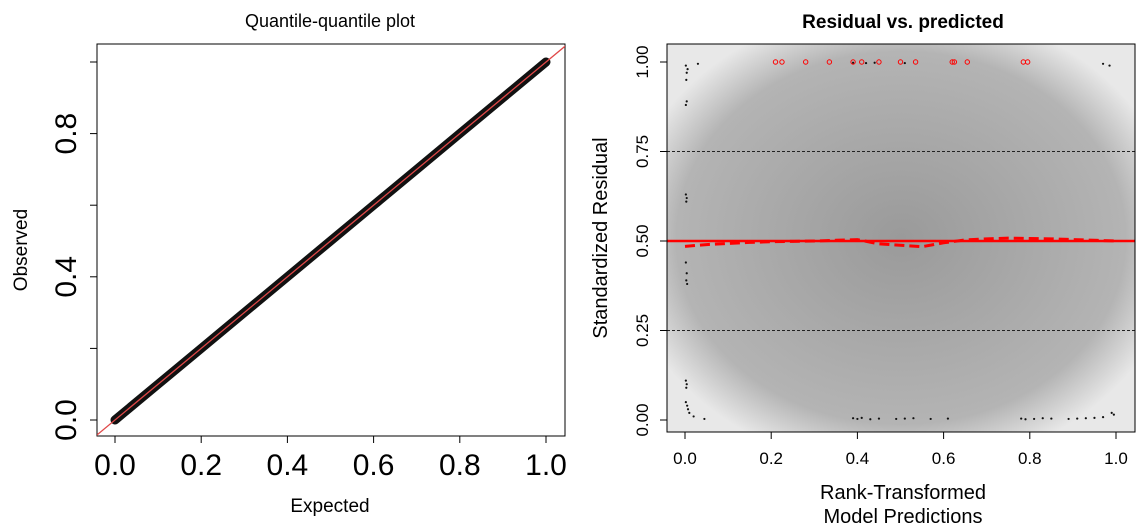  Describe the element at coordinates (771, 458) in the screenshot. I see `residual-xtick-label: 0.2` at that location.